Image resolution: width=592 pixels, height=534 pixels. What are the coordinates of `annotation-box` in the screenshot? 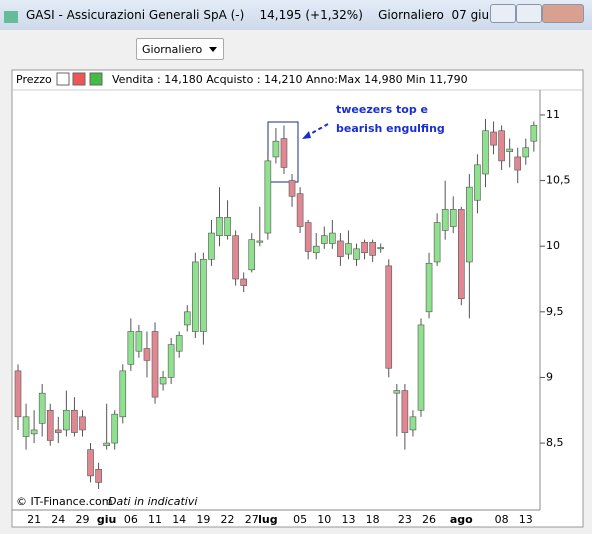 It's located at (283, 152).